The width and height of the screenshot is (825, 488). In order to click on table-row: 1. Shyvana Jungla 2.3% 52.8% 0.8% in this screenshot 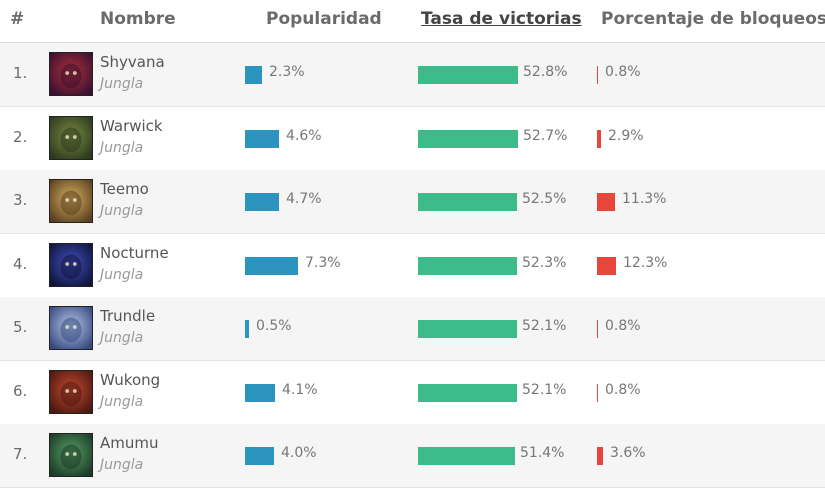, I will do `click(412, 75)`.